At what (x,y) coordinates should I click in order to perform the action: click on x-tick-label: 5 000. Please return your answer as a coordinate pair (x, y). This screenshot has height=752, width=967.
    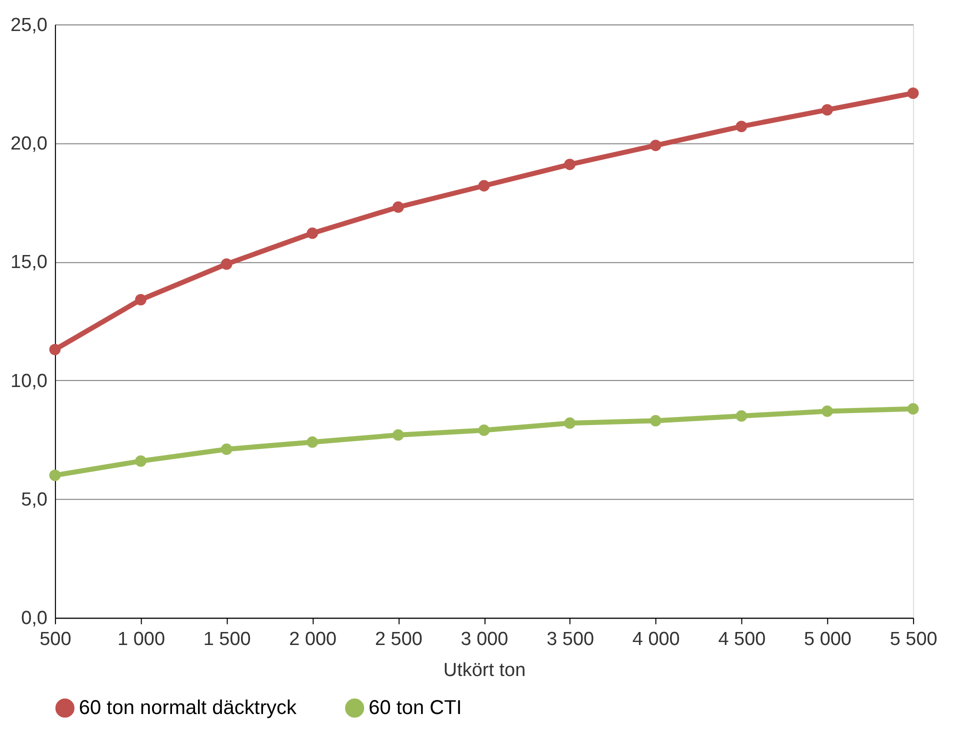
    Looking at the image, I should click on (828, 639).